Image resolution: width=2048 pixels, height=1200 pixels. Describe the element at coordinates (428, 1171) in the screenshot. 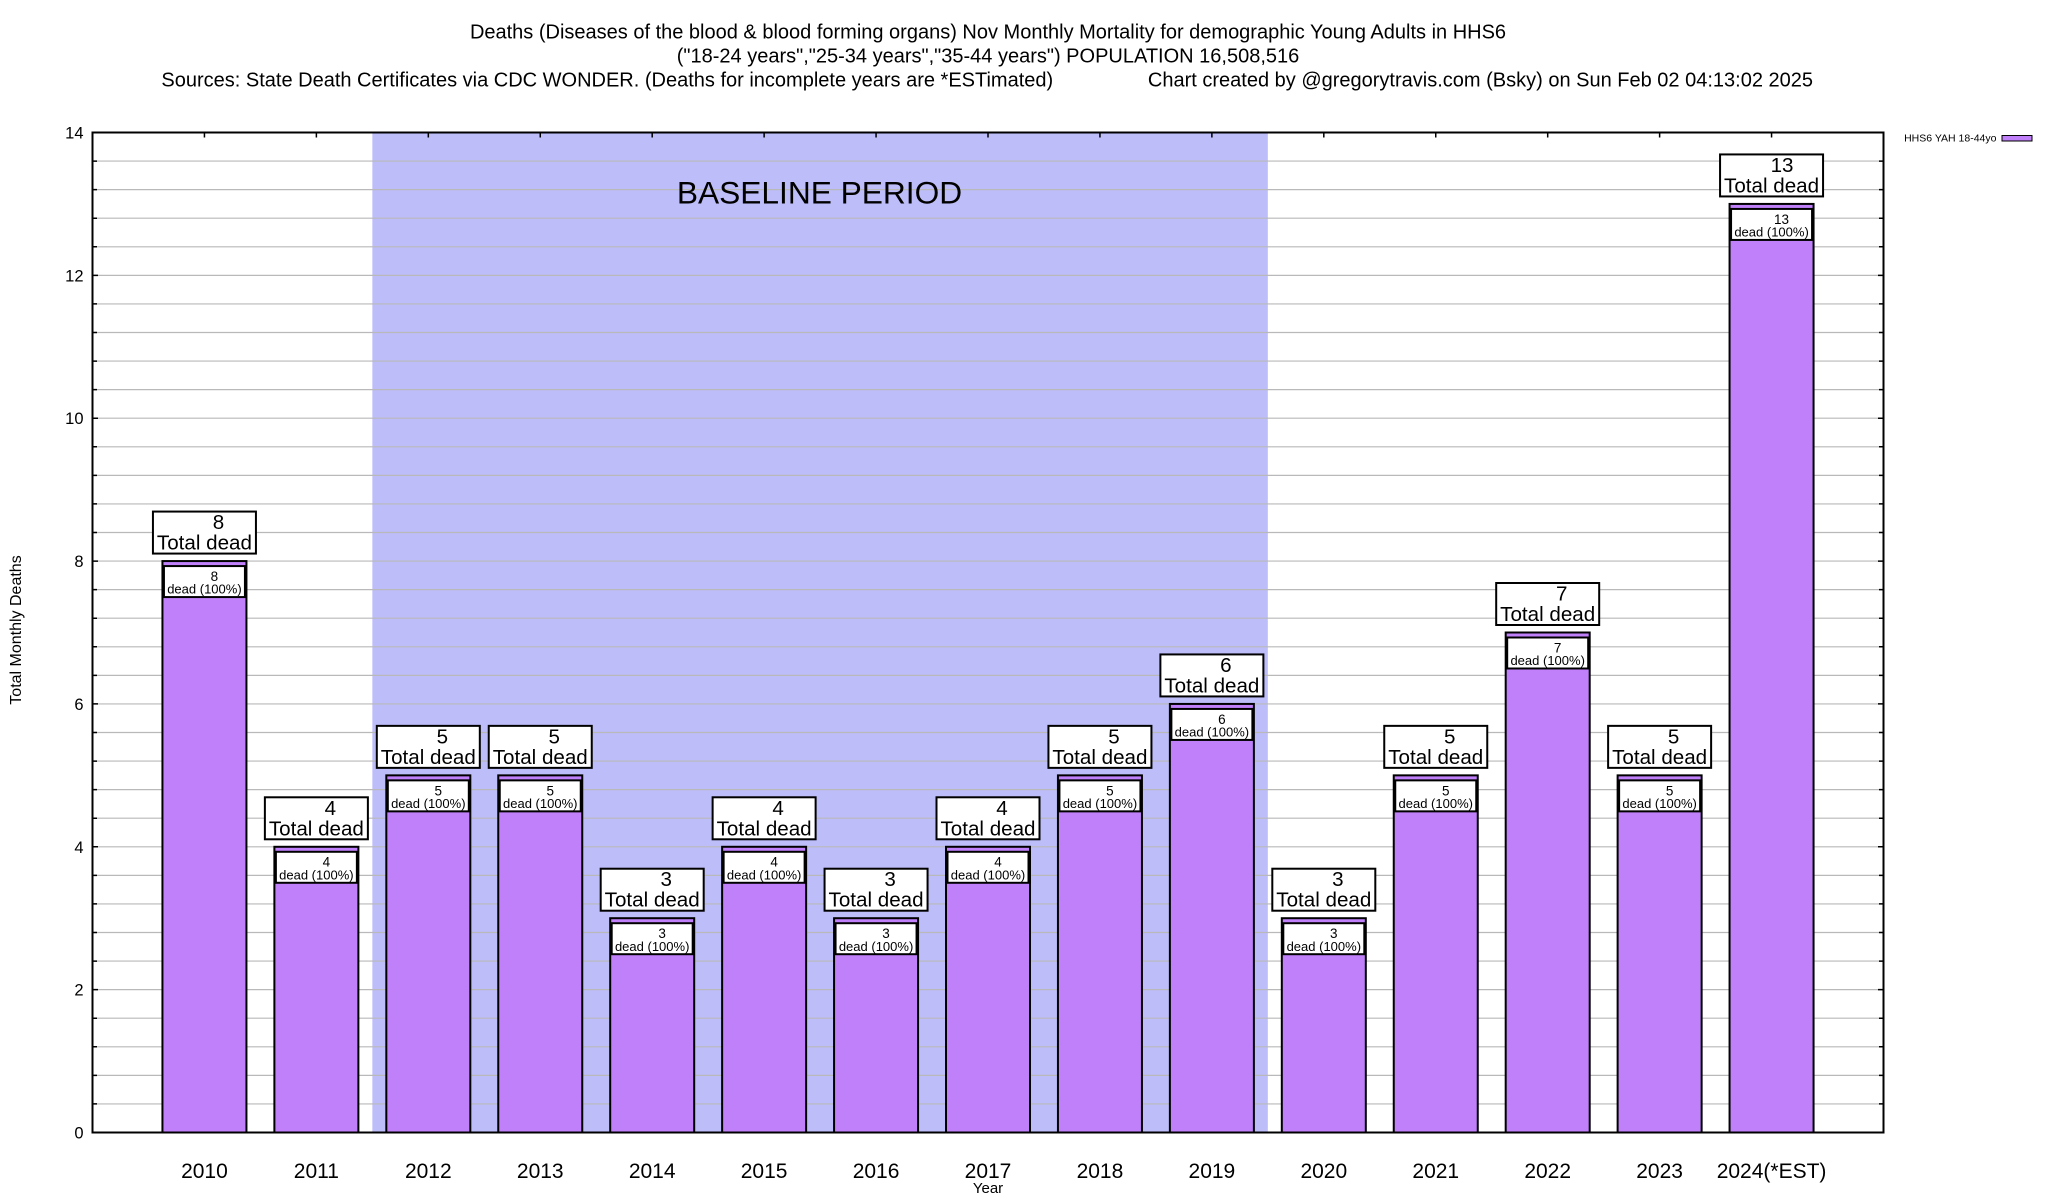

I see `svg-text: 2012` at that location.